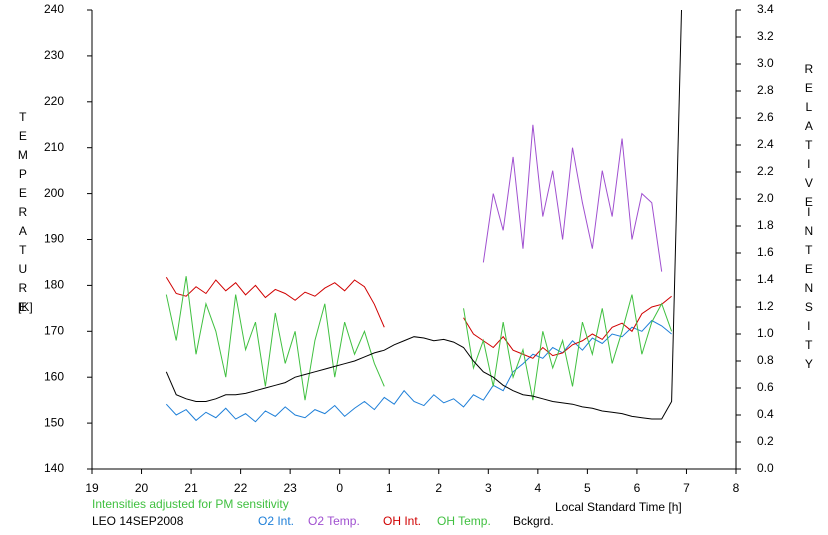 The width and height of the screenshot is (828, 535). Describe the element at coordinates (765, 468) in the screenshot. I see `y2-tick-label: 0.0` at that location.